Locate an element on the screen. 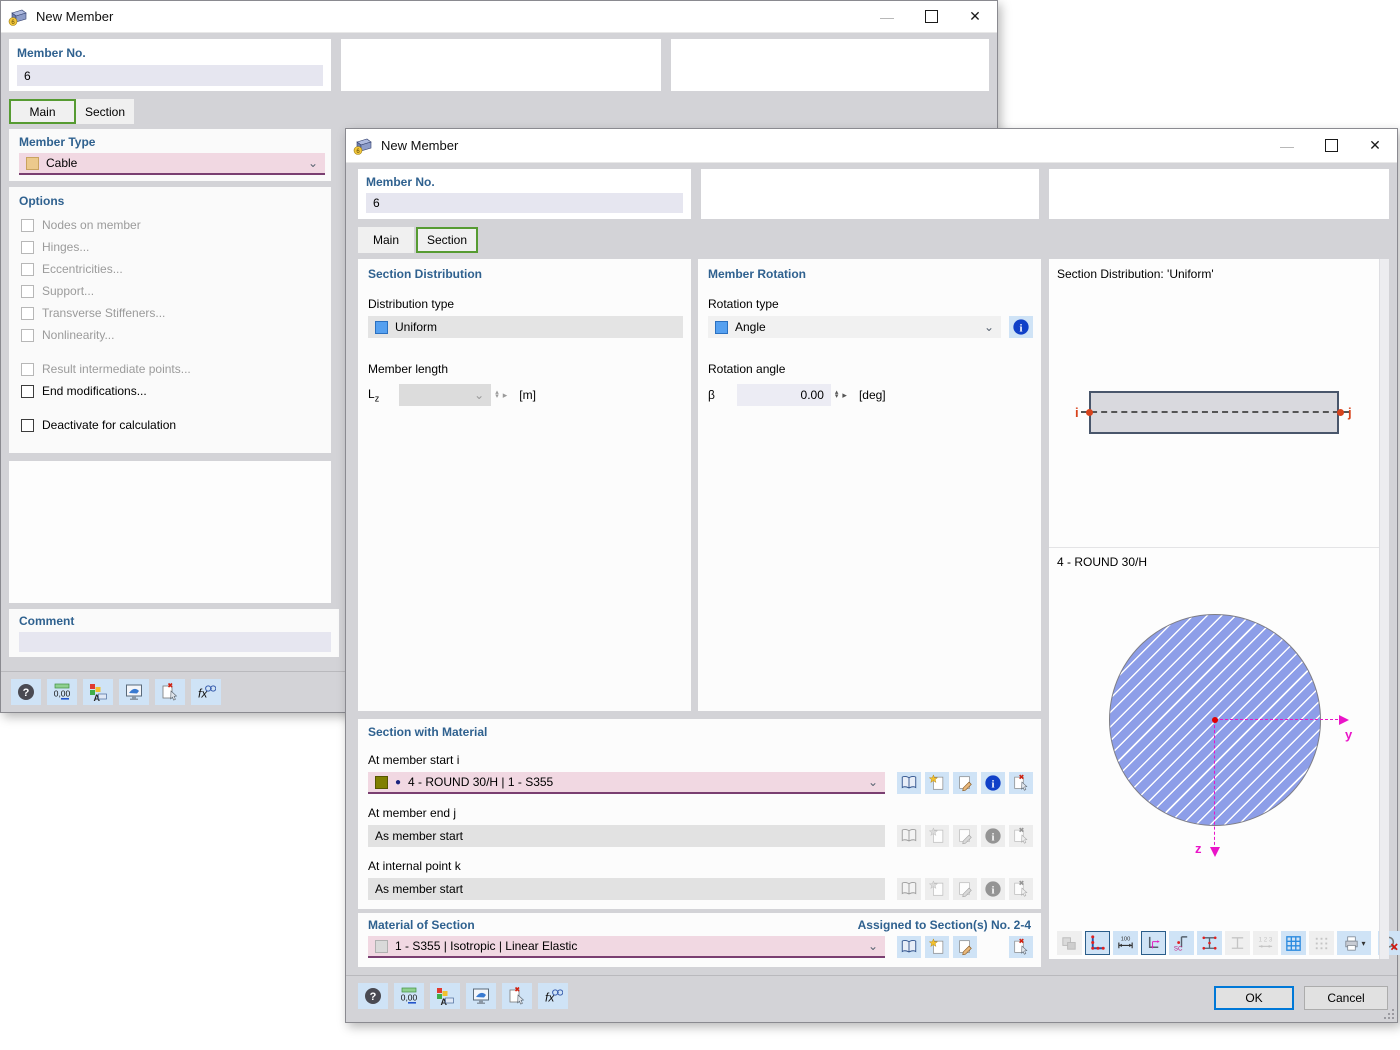  material-library-button is located at coordinates (909, 947).